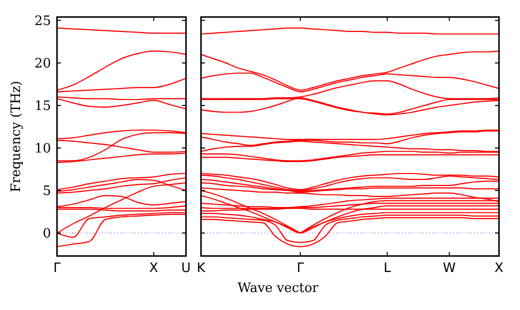 The height and width of the screenshot is (310, 520). What do you see at coordinates (42, 64) in the screenshot?
I see `y-tick-label: 20` at bounding box center [42, 64].